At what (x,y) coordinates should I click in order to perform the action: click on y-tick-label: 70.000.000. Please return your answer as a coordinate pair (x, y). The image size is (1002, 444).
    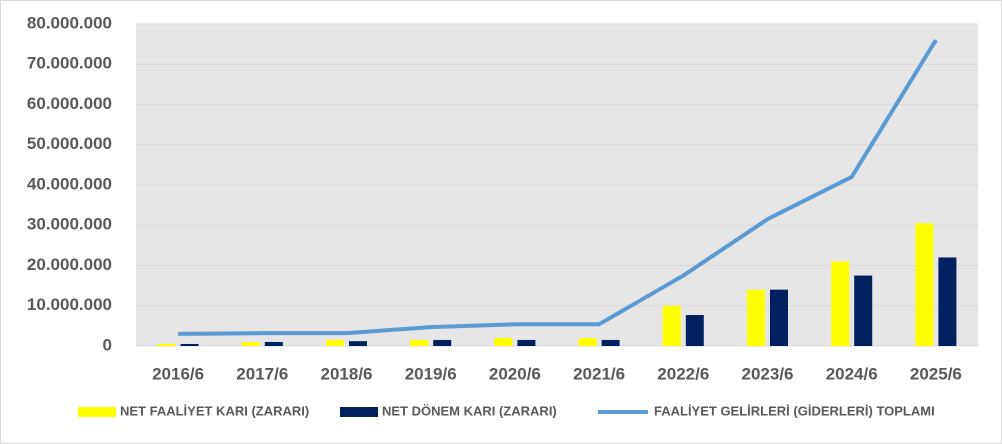
    Looking at the image, I should click on (69, 63).